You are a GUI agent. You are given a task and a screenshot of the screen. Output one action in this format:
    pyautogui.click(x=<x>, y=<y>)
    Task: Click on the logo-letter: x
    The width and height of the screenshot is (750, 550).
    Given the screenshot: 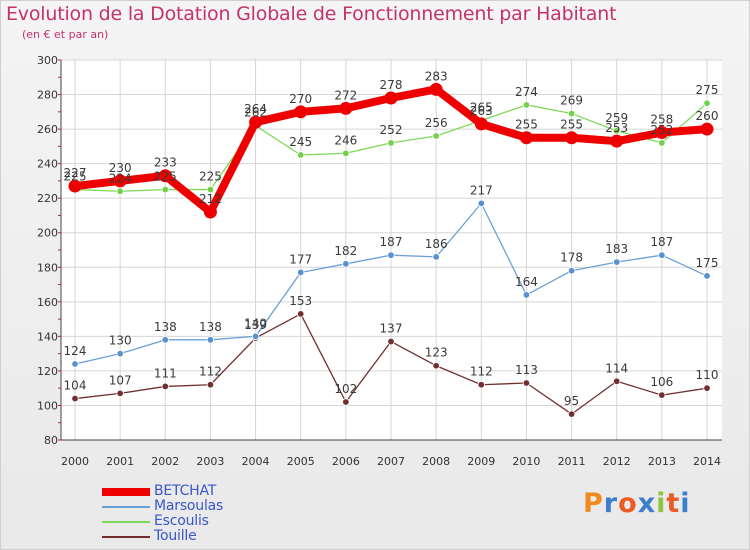 What is the action you would take?
    pyautogui.click(x=647, y=503)
    